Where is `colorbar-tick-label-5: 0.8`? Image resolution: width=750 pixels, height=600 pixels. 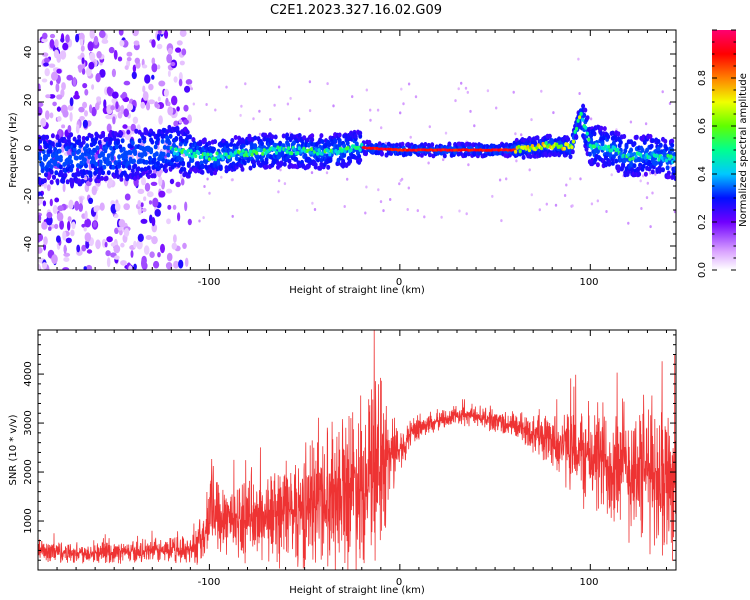 colorbar-tick-label-5: 0.8 is located at coordinates (702, 78).